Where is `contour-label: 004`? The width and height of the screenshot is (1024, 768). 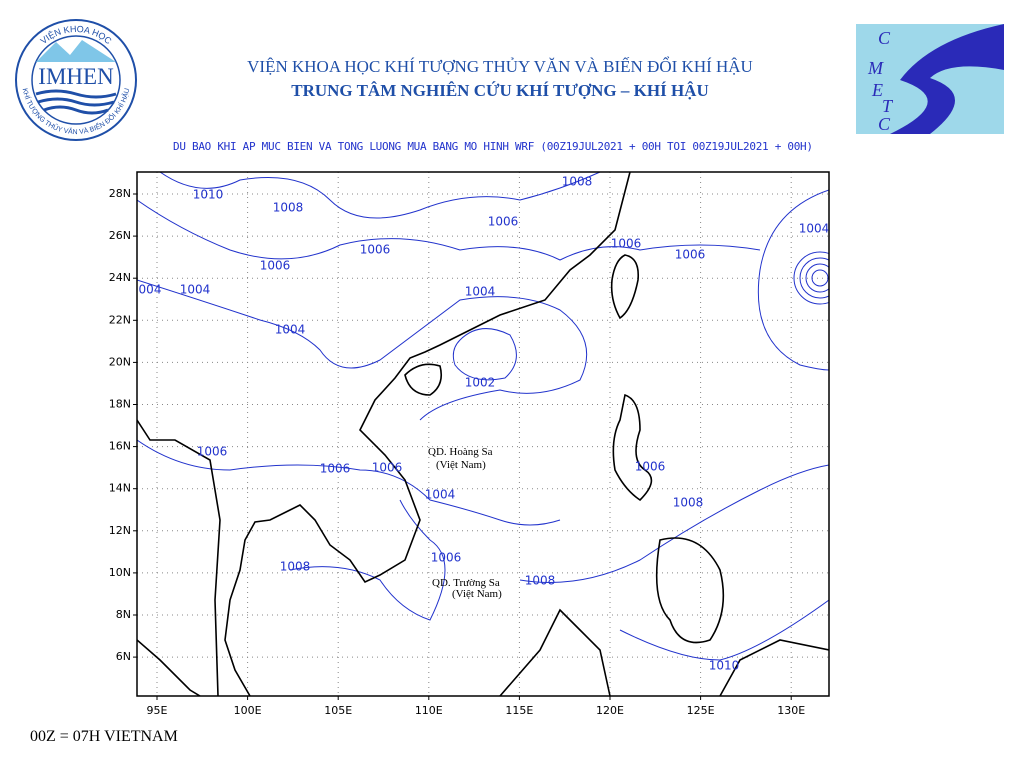
contour-label: 004 is located at coordinates (150, 290).